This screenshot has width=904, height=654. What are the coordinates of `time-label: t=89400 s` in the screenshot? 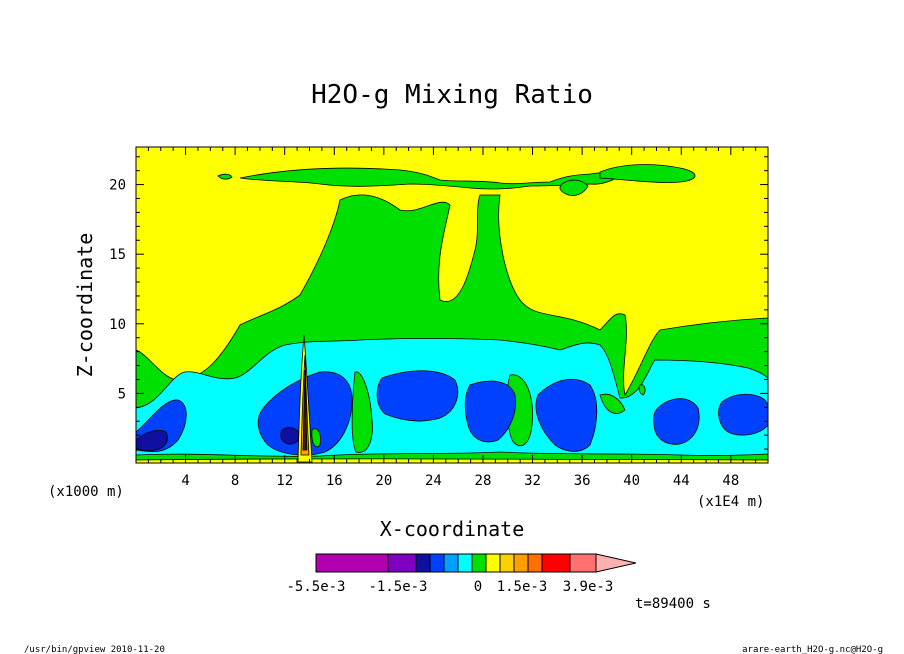 It's located at (673, 604).